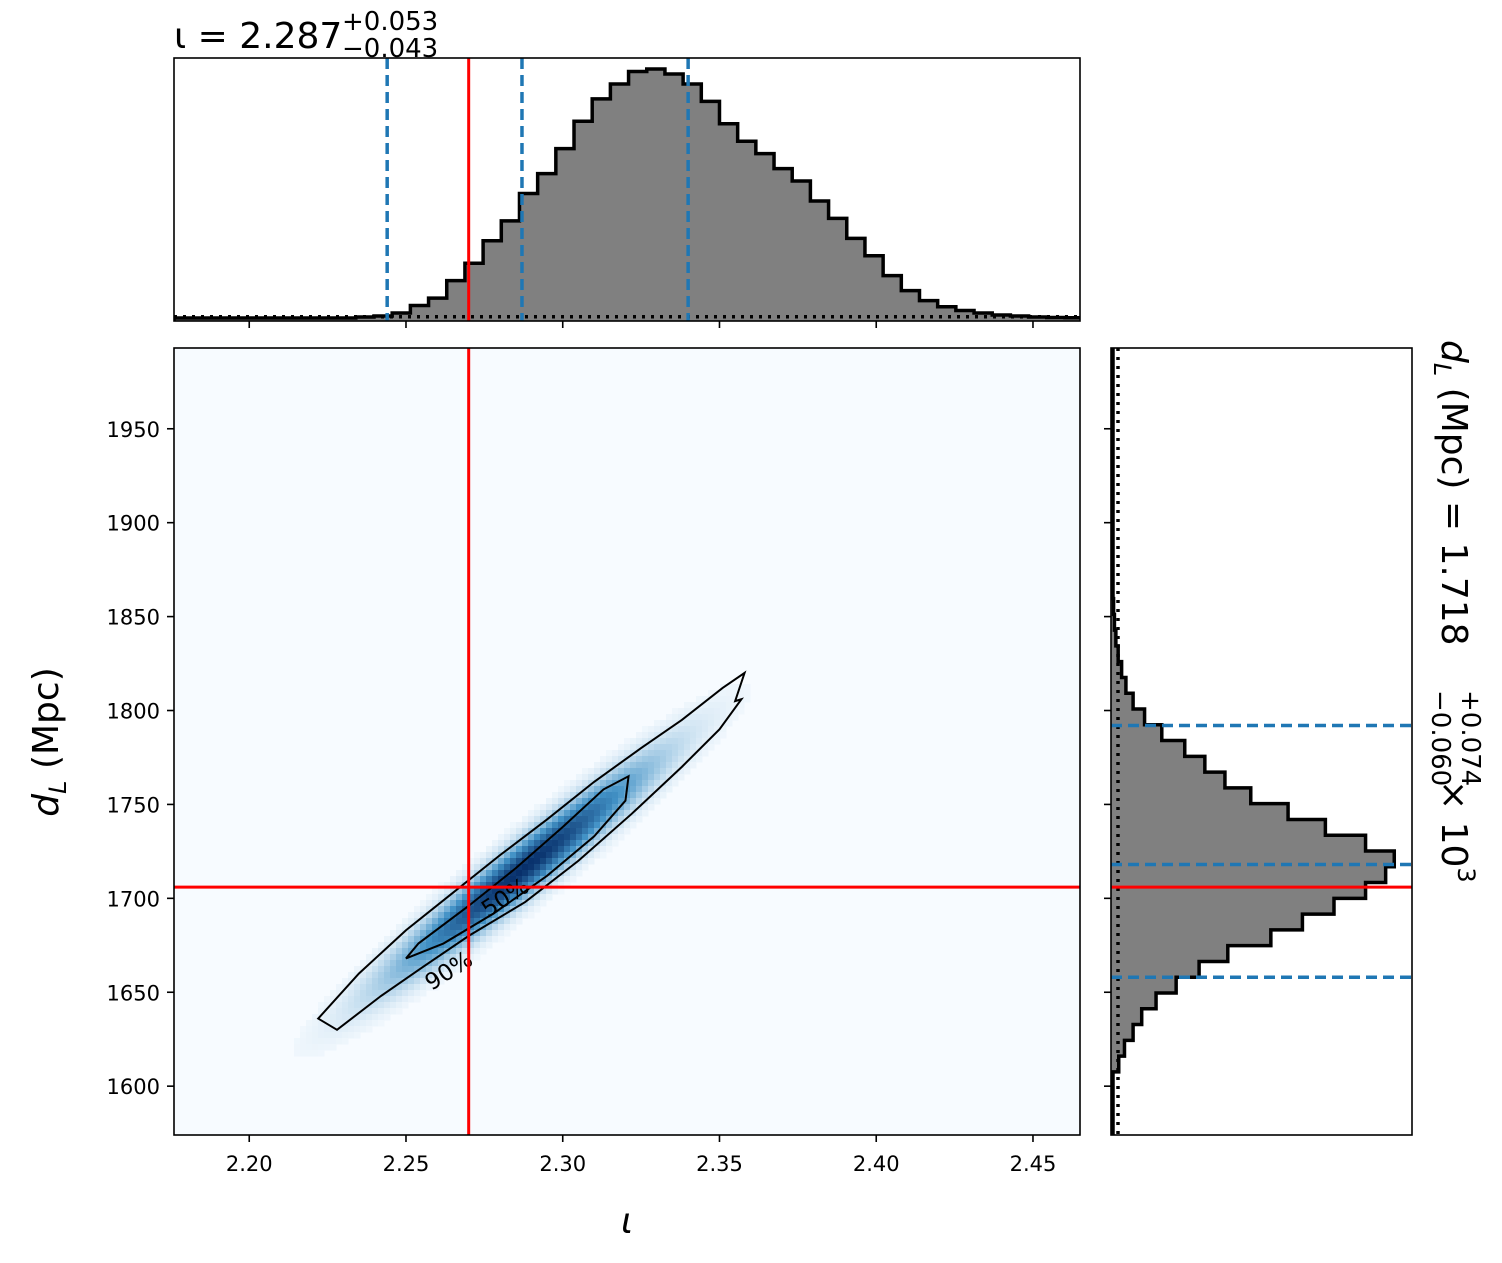  I want to click on y-axis-ticks: 1600 1650 1700 1750 1800 1850 1900 1950, so click(140, 758).